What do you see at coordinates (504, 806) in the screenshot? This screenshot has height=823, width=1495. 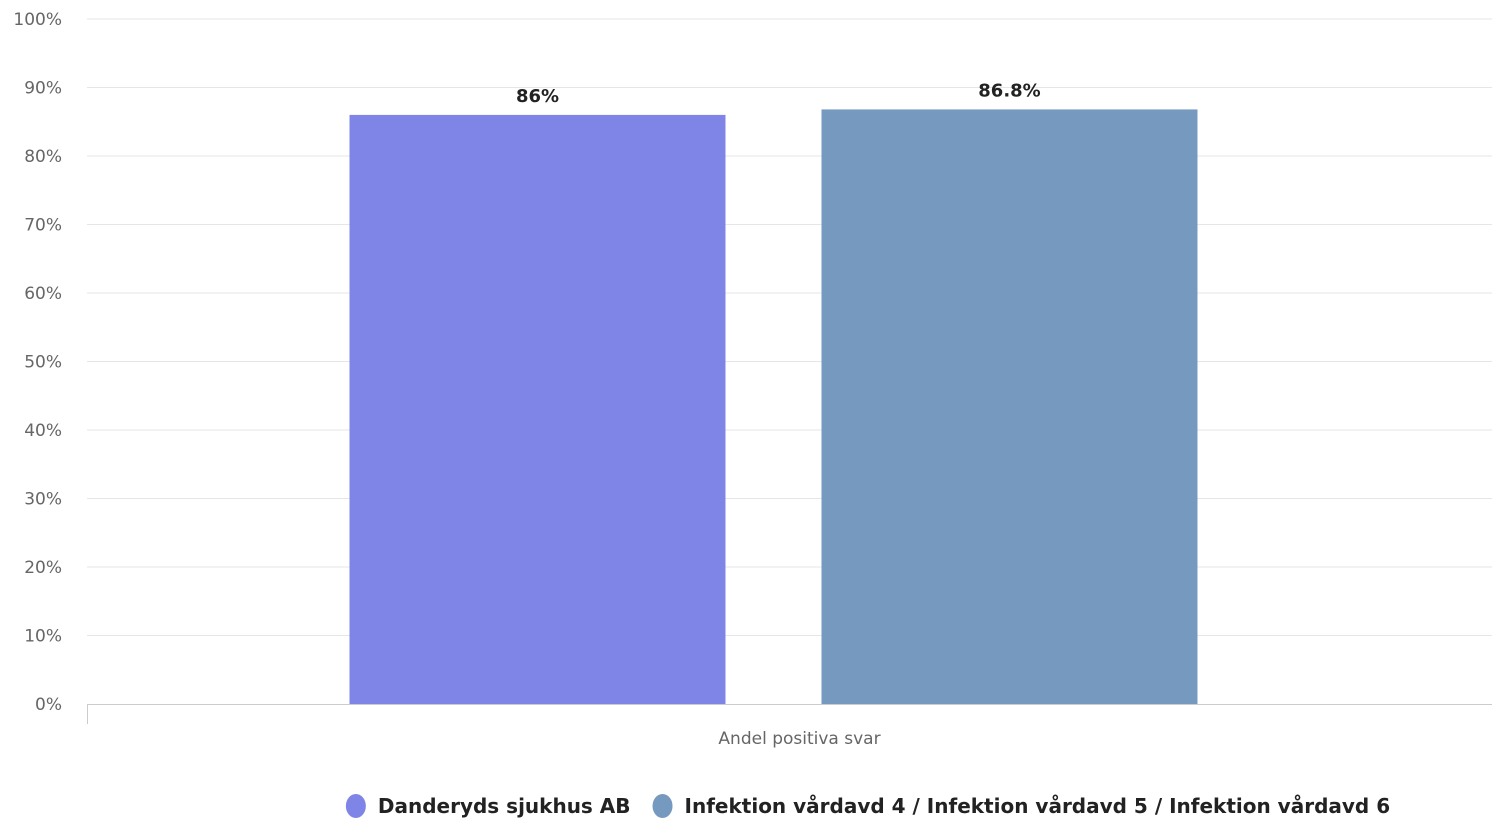 I see `legend-label: Danderyds sjukhus AB` at bounding box center [504, 806].